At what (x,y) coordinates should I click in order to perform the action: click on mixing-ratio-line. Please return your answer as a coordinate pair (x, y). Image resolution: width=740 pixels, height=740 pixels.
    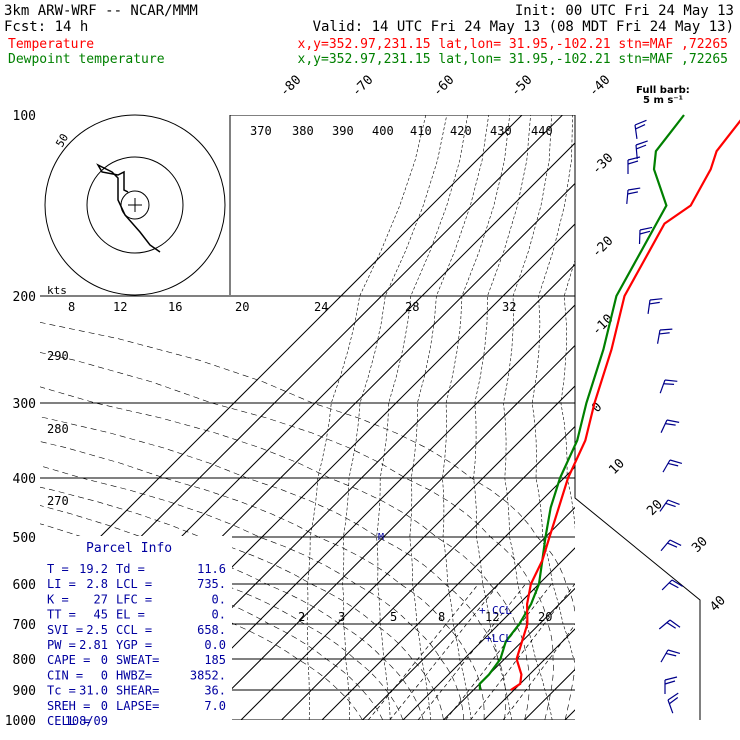
    Looking at the image, I should click on (471, 651).